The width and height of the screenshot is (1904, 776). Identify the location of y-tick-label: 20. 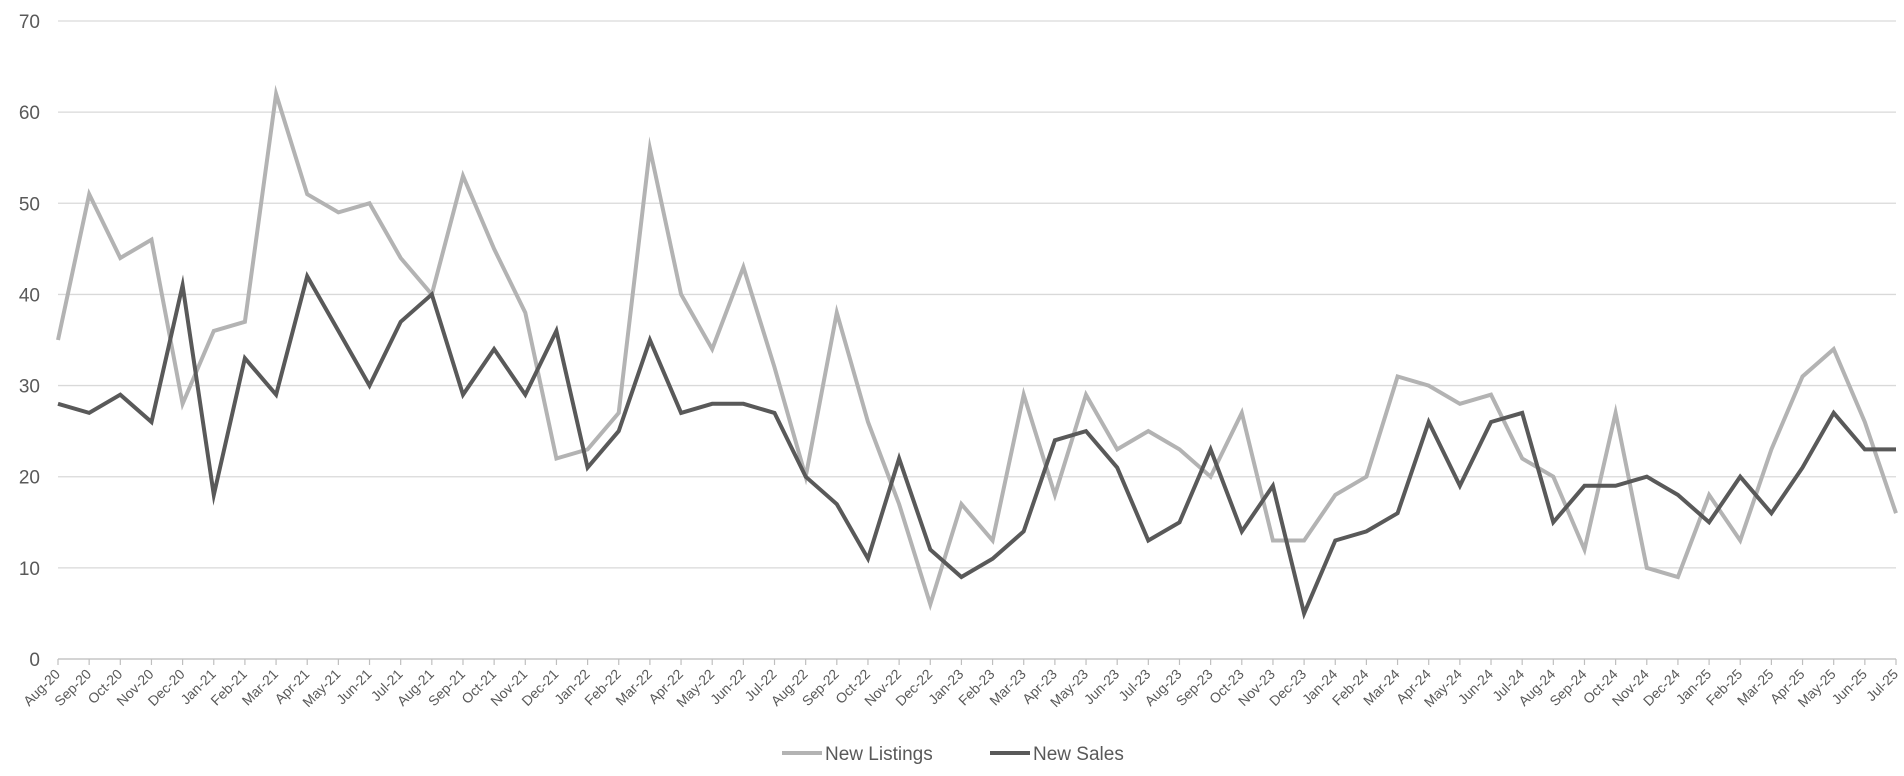
(29, 478).